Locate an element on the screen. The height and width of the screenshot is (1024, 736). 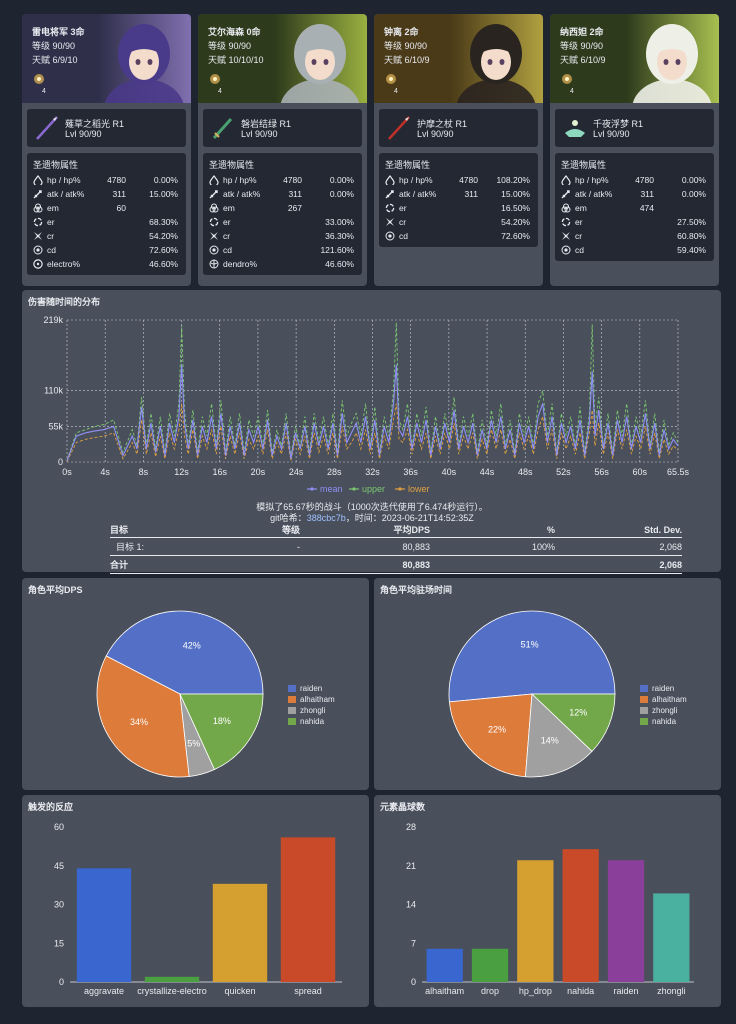
series-line-lower is located at coordinates (372, 432).